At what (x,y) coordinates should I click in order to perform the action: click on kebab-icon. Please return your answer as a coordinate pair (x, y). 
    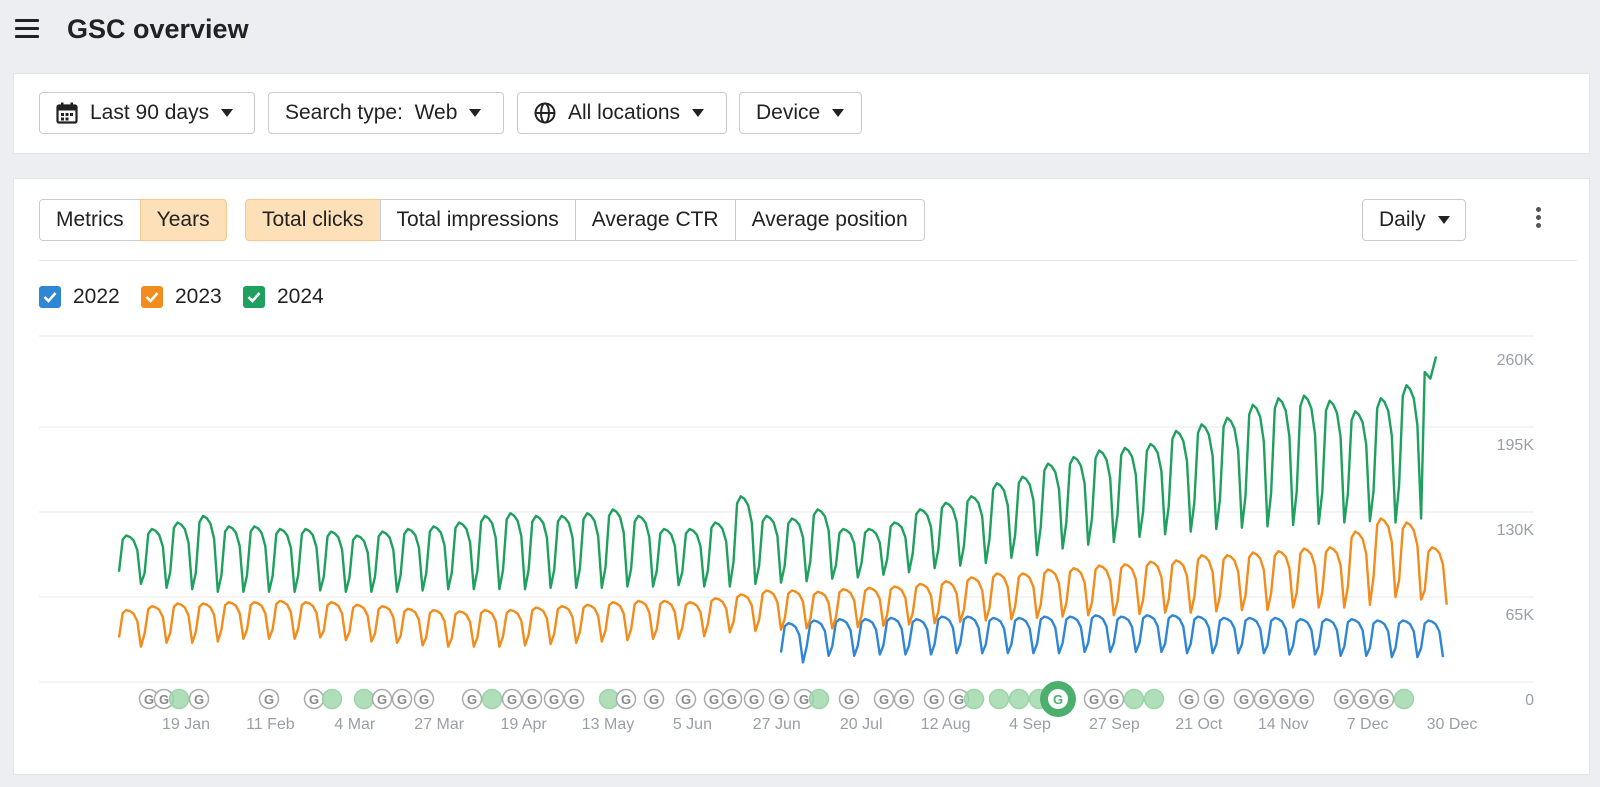
    Looking at the image, I should click on (1538, 221).